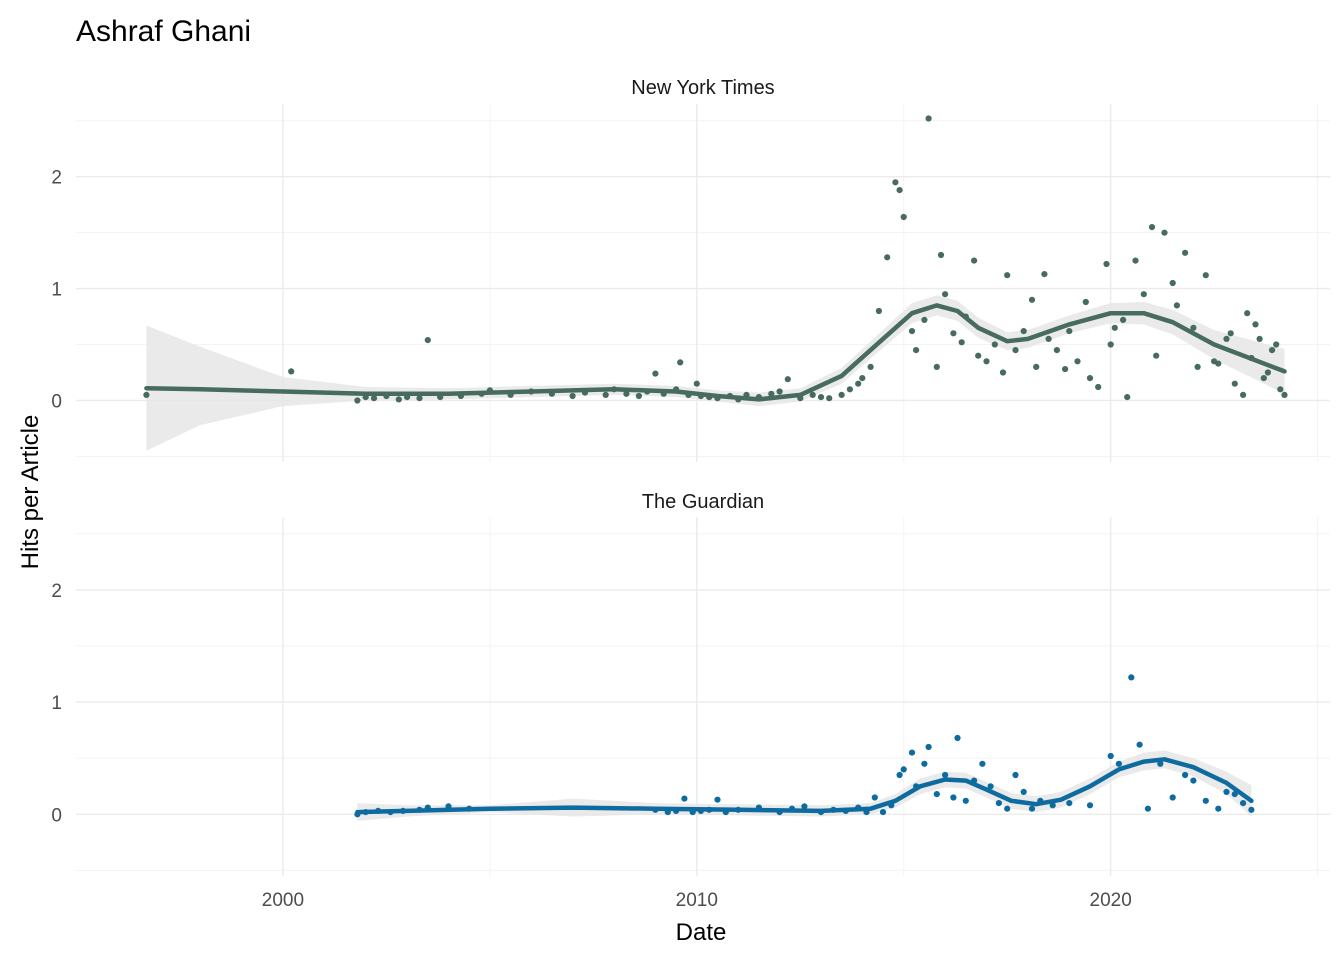  Describe the element at coordinates (56, 815) in the screenshot. I see `y-tick-label: 0` at that location.